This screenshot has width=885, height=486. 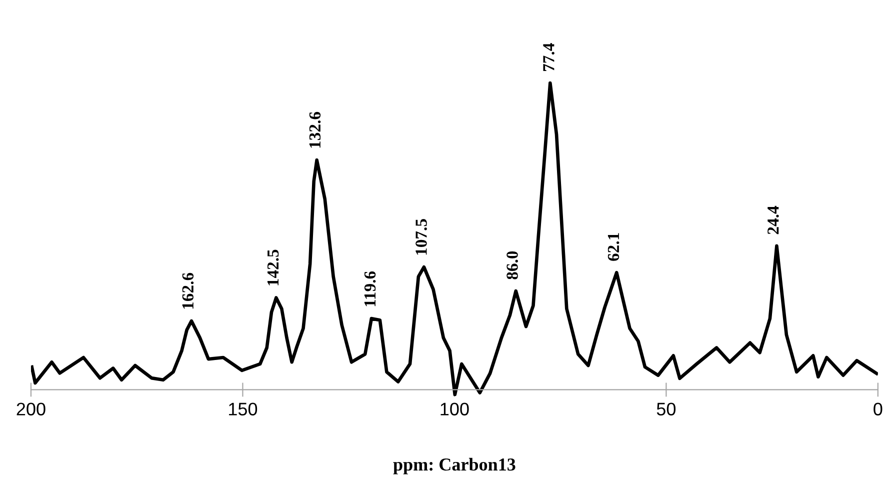 I want to click on annotation: 77.4, so click(x=548, y=57).